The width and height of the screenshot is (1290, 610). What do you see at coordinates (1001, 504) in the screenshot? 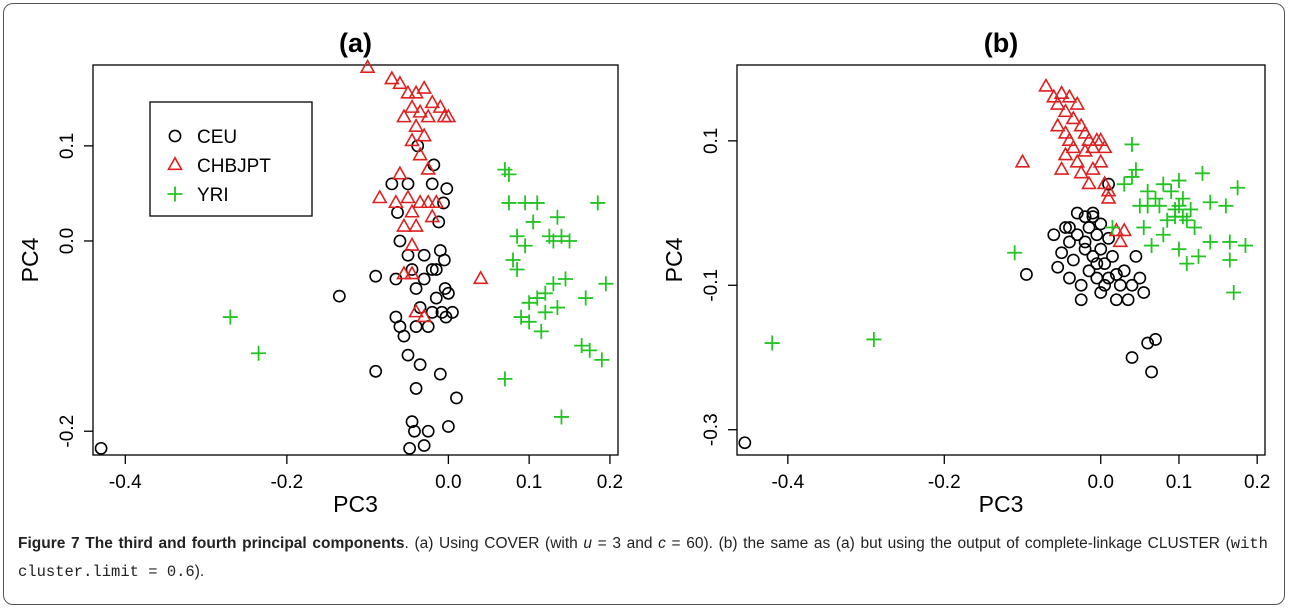
I see `x-axis-label: PC3` at bounding box center [1001, 504].